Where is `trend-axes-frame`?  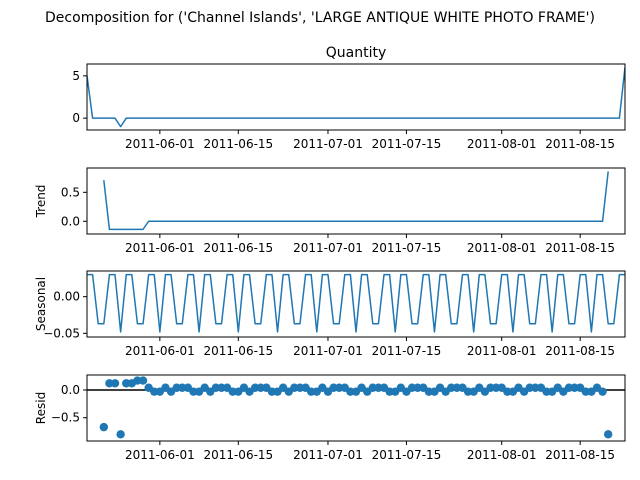 trend-axes-frame is located at coordinates (356, 201).